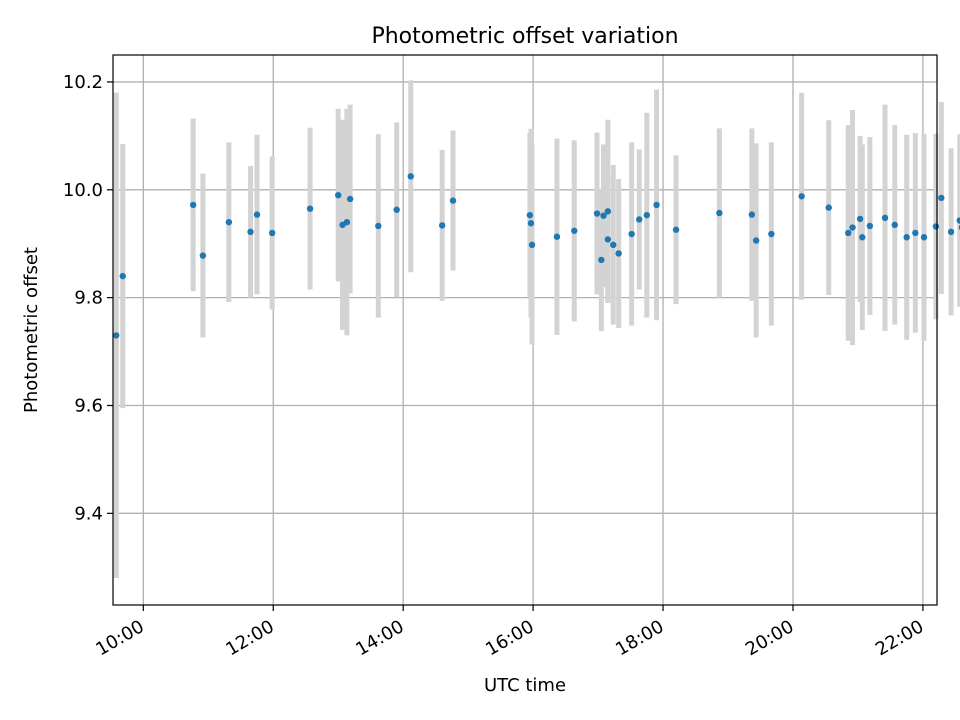  I want to click on y-tick-label: 10.0, so click(83, 190).